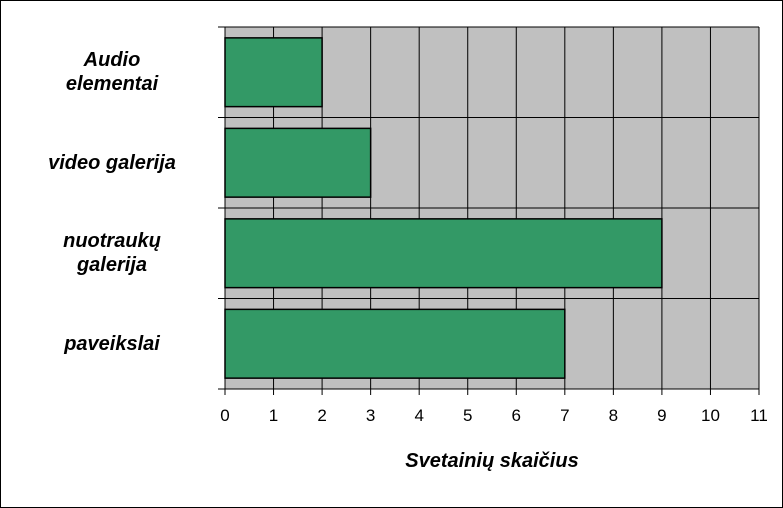 This screenshot has height=508, width=783. What do you see at coordinates (661, 415) in the screenshot?
I see `x-tick-label: 9` at bounding box center [661, 415].